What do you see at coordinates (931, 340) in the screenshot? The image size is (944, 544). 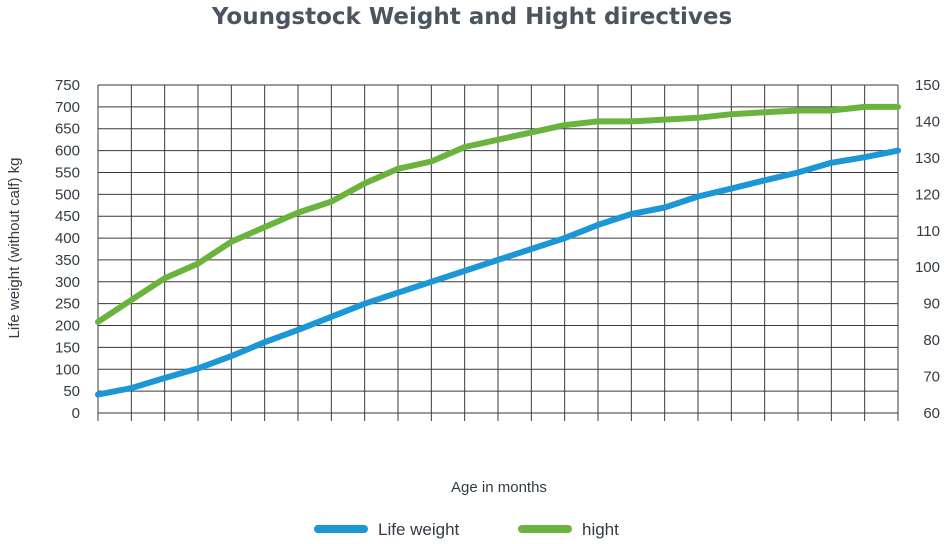 I see `y-right-tick-label: 80` at bounding box center [931, 340].